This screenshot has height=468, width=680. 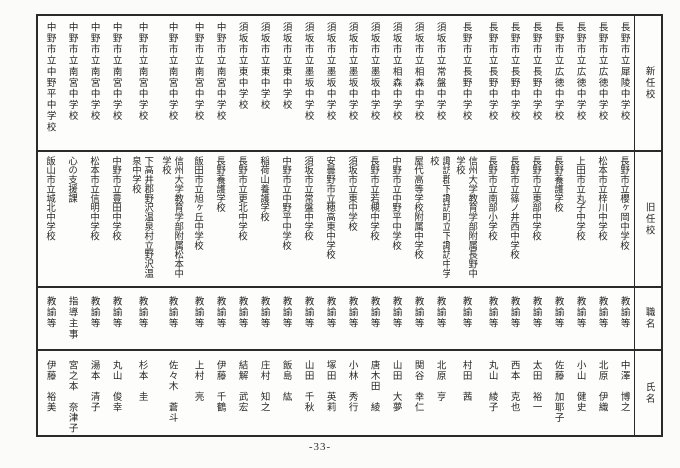 What do you see at coordinates (71, 319) in the screenshot?
I see `job-title-cell: 指導主事` at bounding box center [71, 319].